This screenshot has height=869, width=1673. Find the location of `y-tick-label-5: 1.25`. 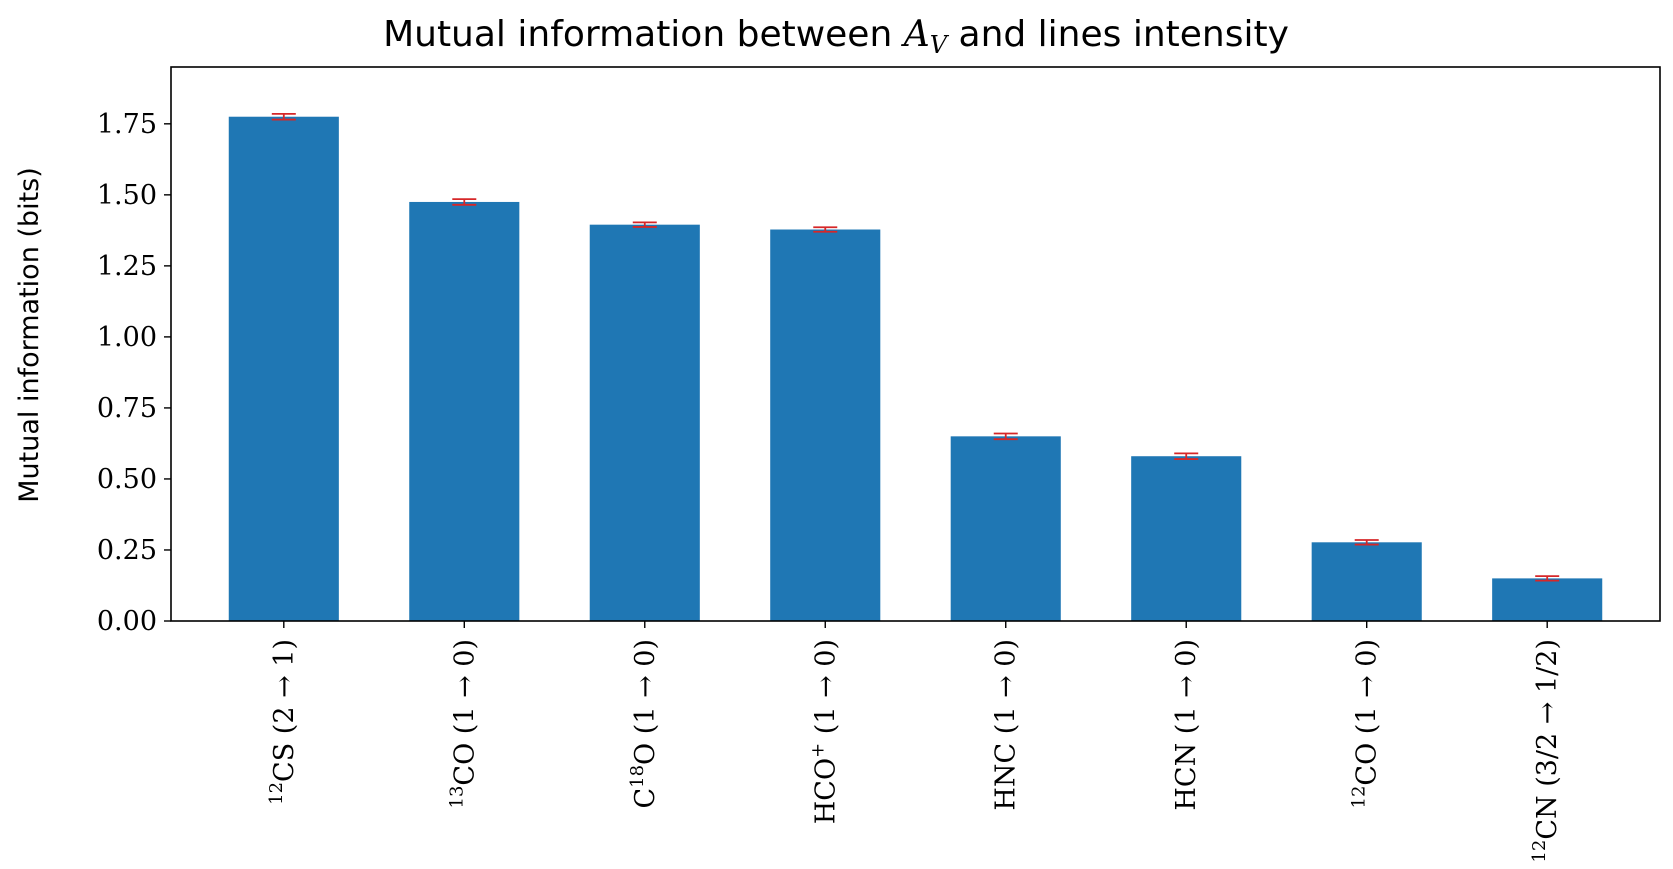

y-tick-label-5: 1.25 is located at coordinates (127, 266).